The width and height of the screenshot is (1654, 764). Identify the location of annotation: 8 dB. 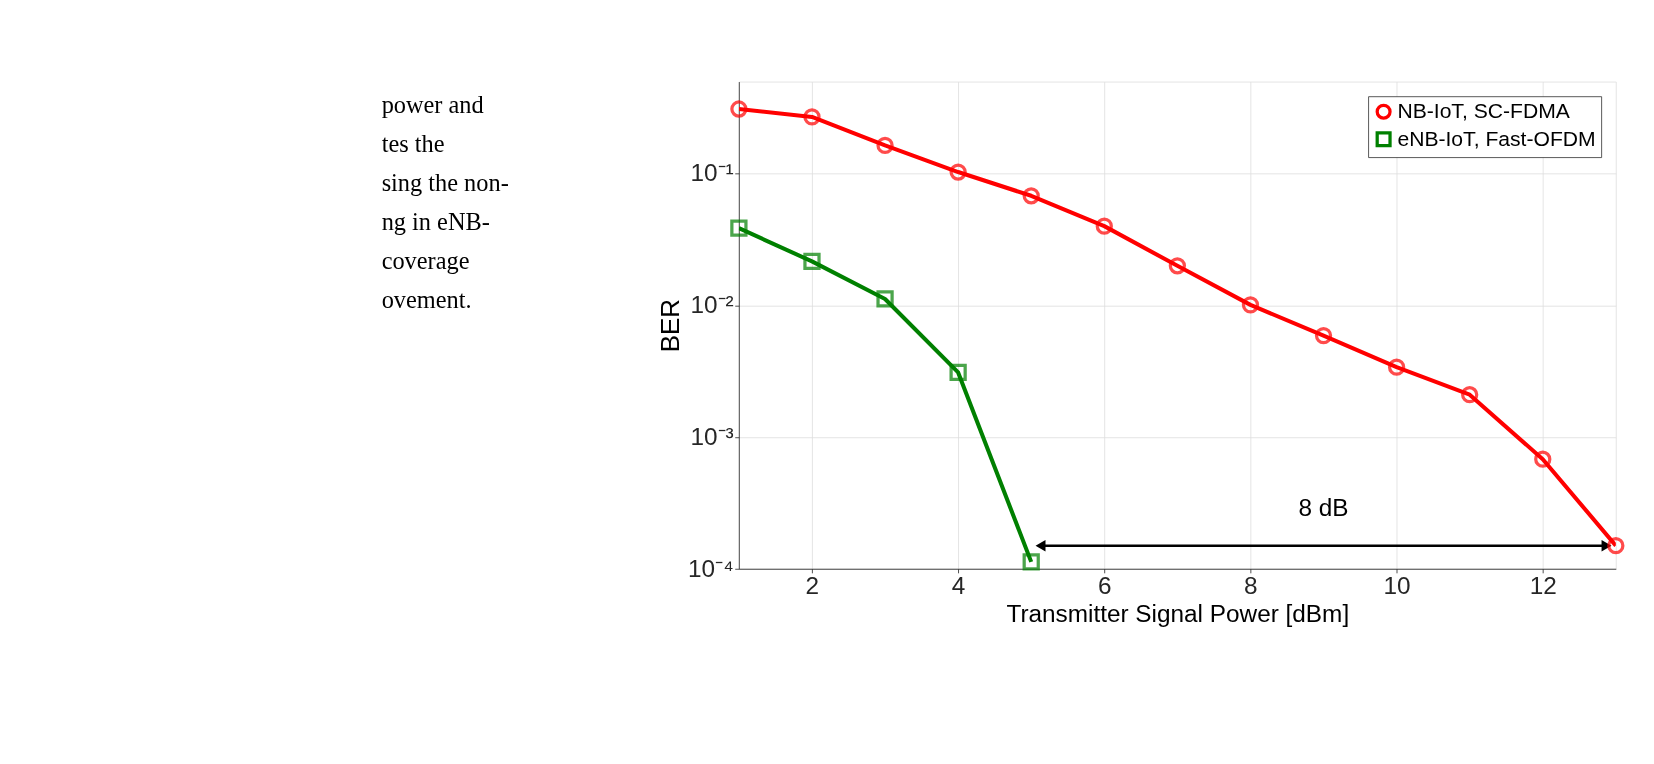
(1323, 508).